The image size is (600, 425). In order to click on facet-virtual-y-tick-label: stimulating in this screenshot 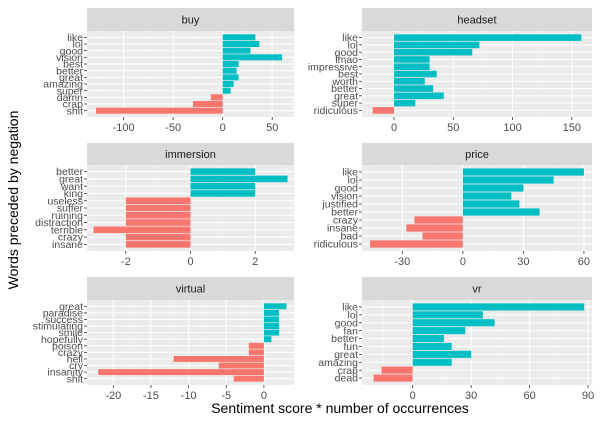, I will do `click(58, 327)`.